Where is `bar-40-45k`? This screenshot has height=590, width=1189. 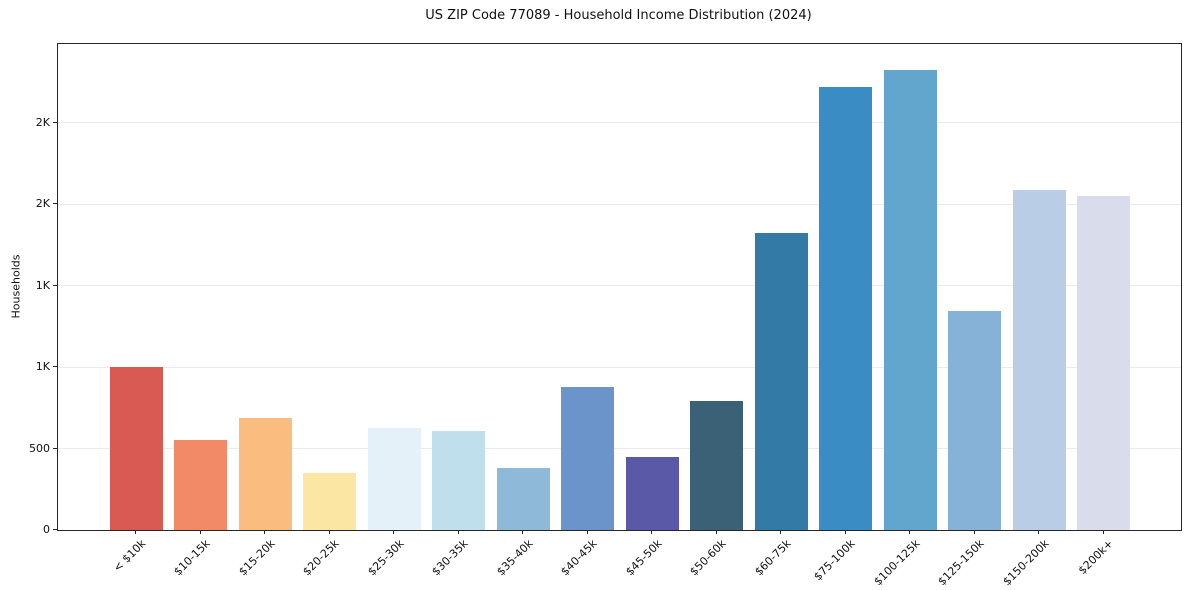
bar-40-45k is located at coordinates (587, 458).